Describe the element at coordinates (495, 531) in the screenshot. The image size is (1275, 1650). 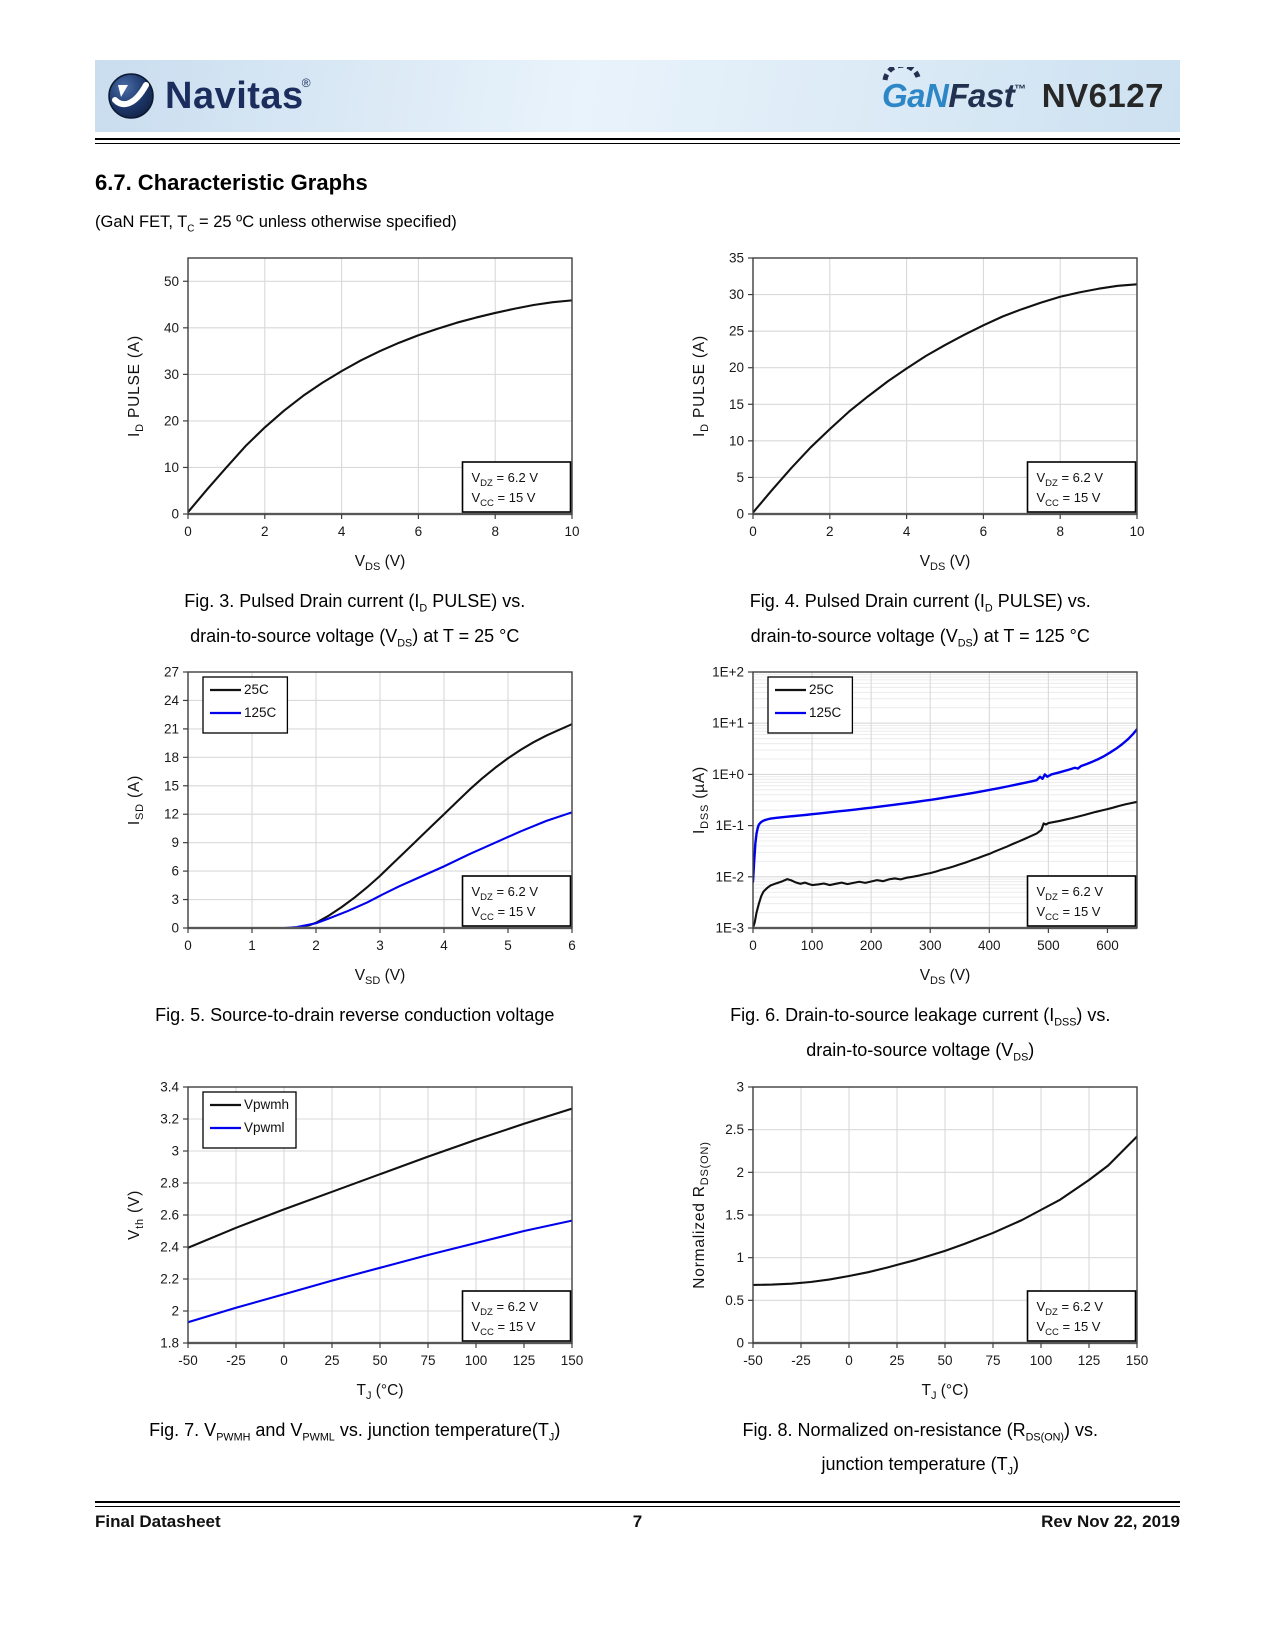
I see `svg-text: 8` at that location.